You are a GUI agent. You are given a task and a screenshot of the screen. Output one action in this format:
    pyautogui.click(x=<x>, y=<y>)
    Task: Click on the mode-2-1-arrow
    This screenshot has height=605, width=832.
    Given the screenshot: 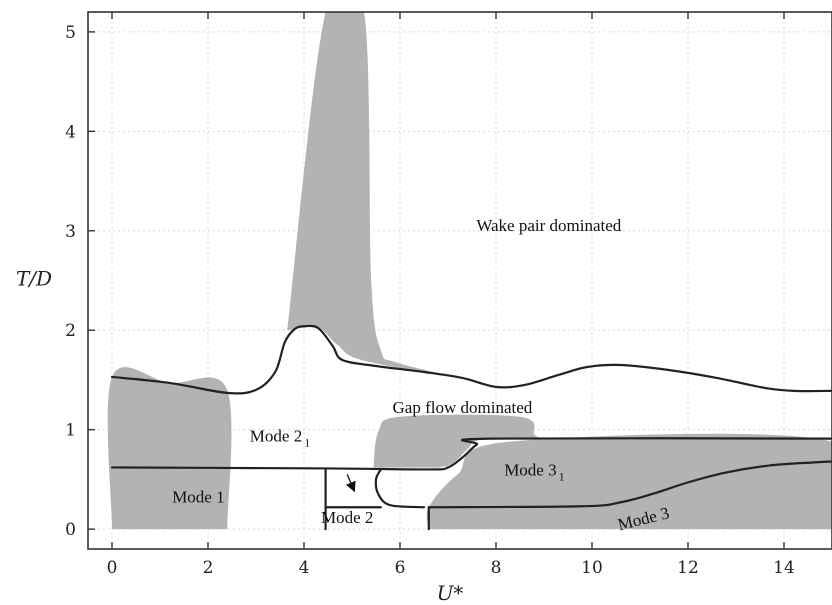 What is the action you would take?
    pyautogui.click(x=350, y=483)
    